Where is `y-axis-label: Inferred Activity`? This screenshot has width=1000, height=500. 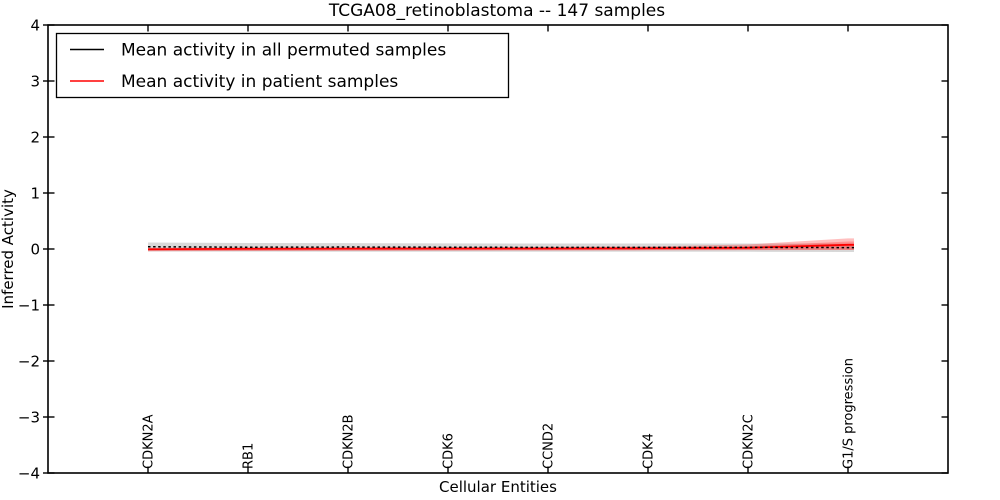
y-axis-label: Inferred Activity is located at coordinates (8, 249).